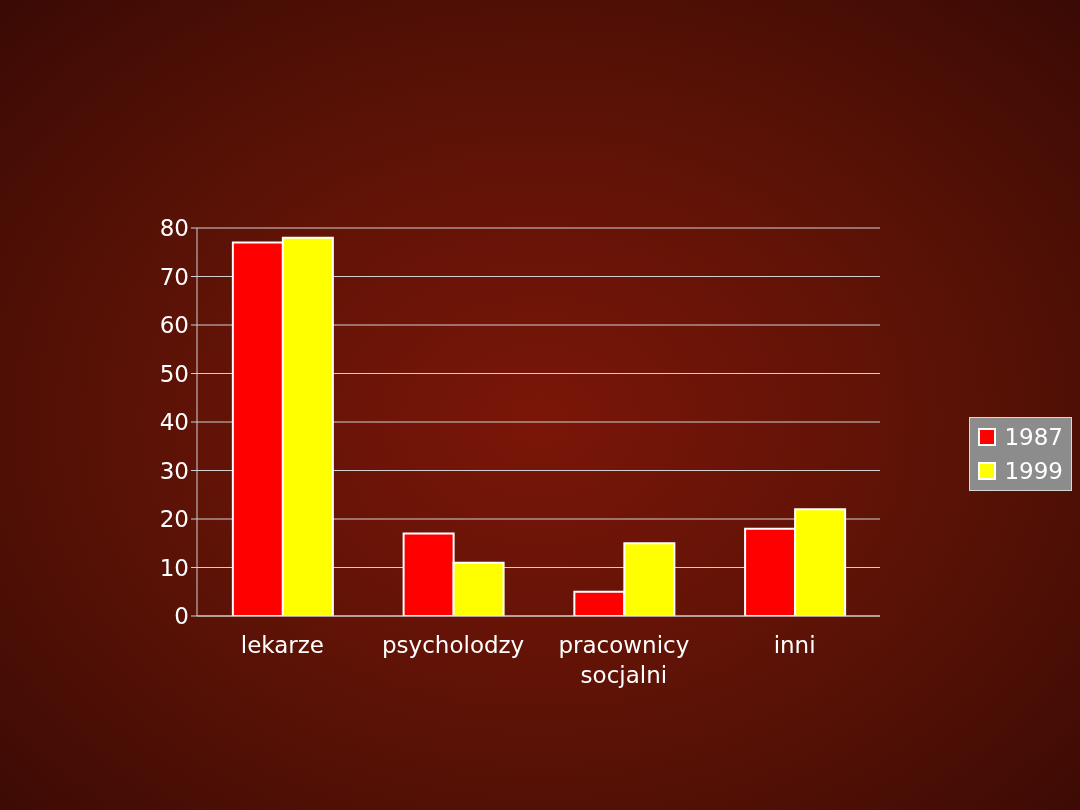  I want to click on y-tick-label: 20, so click(174, 519).